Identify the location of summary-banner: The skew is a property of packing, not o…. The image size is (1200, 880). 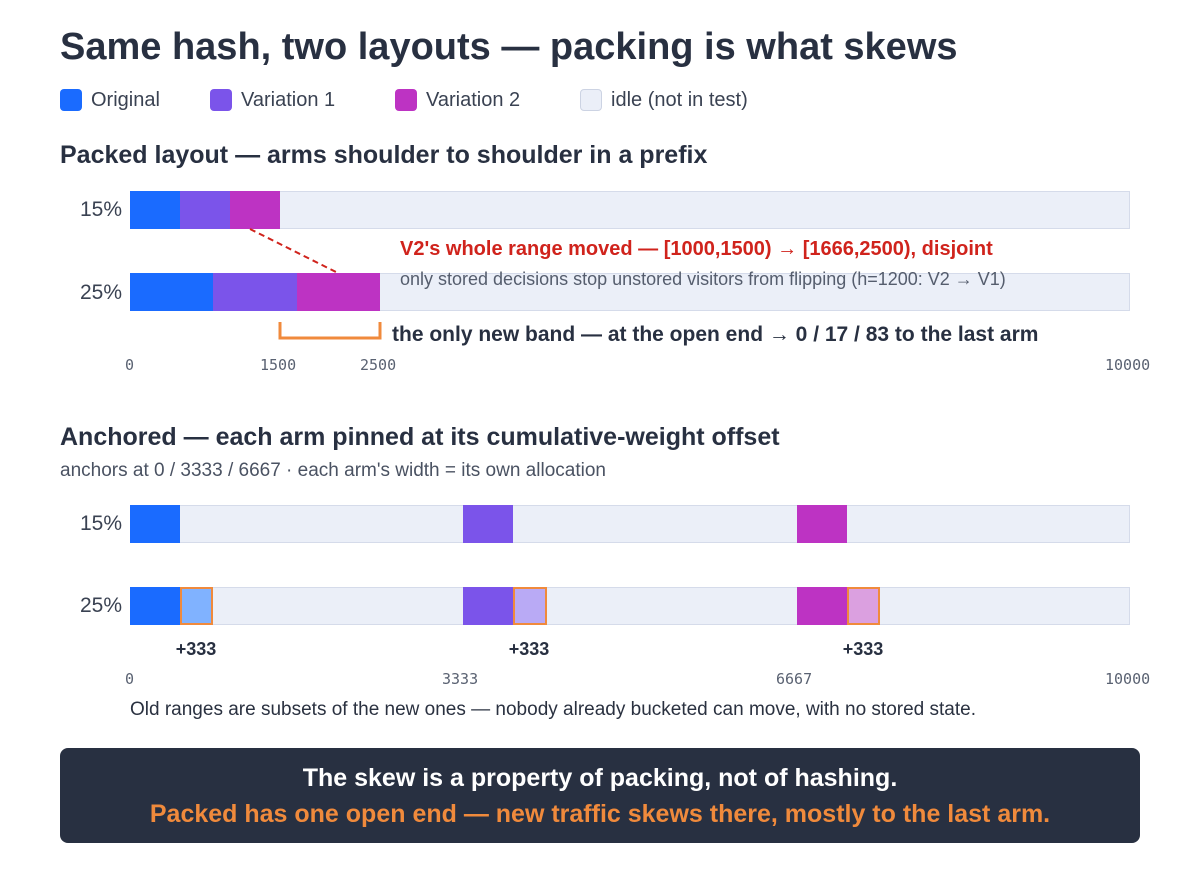
(600, 795).